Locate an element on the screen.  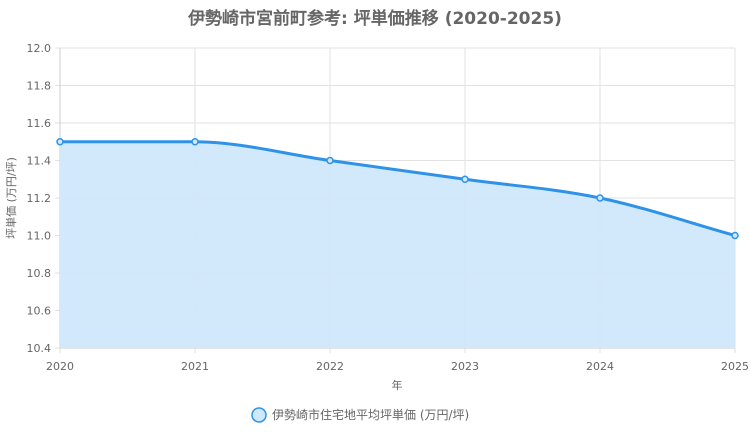
x-tick-label: 2022 is located at coordinates (330, 366).